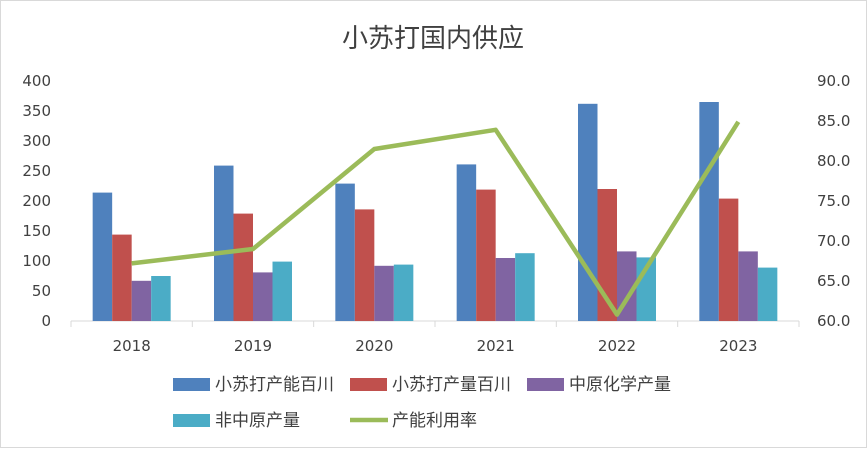  What do you see at coordinates (274, 385) in the screenshot?
I see `legend-label: 小苏打产能百川` at bounding box center [274, 385].